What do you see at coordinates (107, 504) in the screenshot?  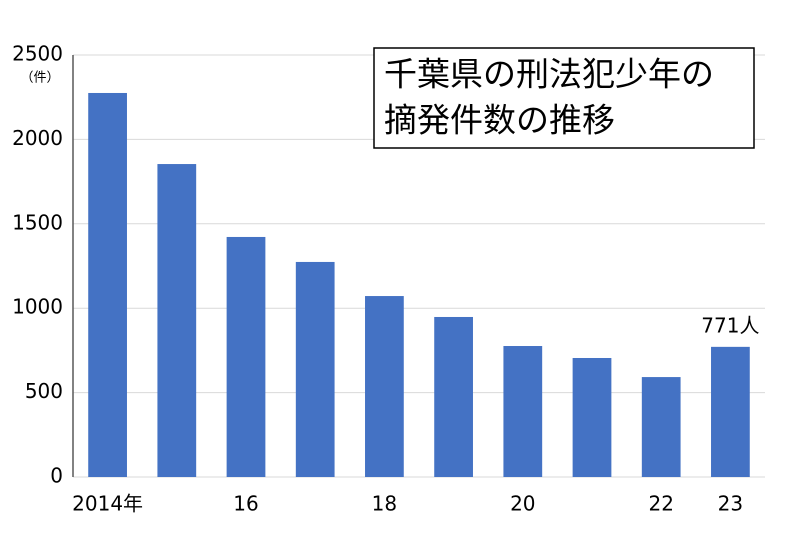 I see `x-tick-label: 2014年` at bounding box center [107, 504].